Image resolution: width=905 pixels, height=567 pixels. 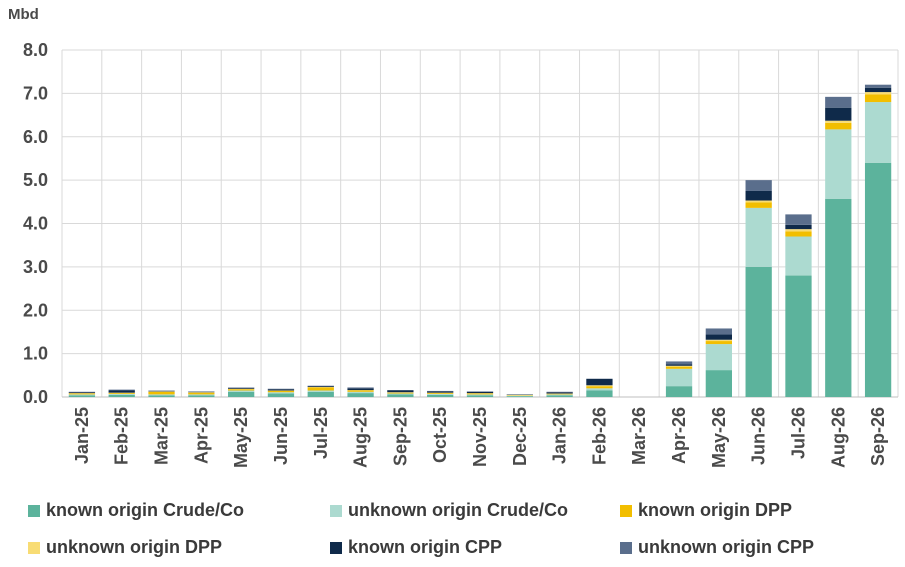 I want to click on x-tick-label: Feb-25, so click(x=122, y=436).